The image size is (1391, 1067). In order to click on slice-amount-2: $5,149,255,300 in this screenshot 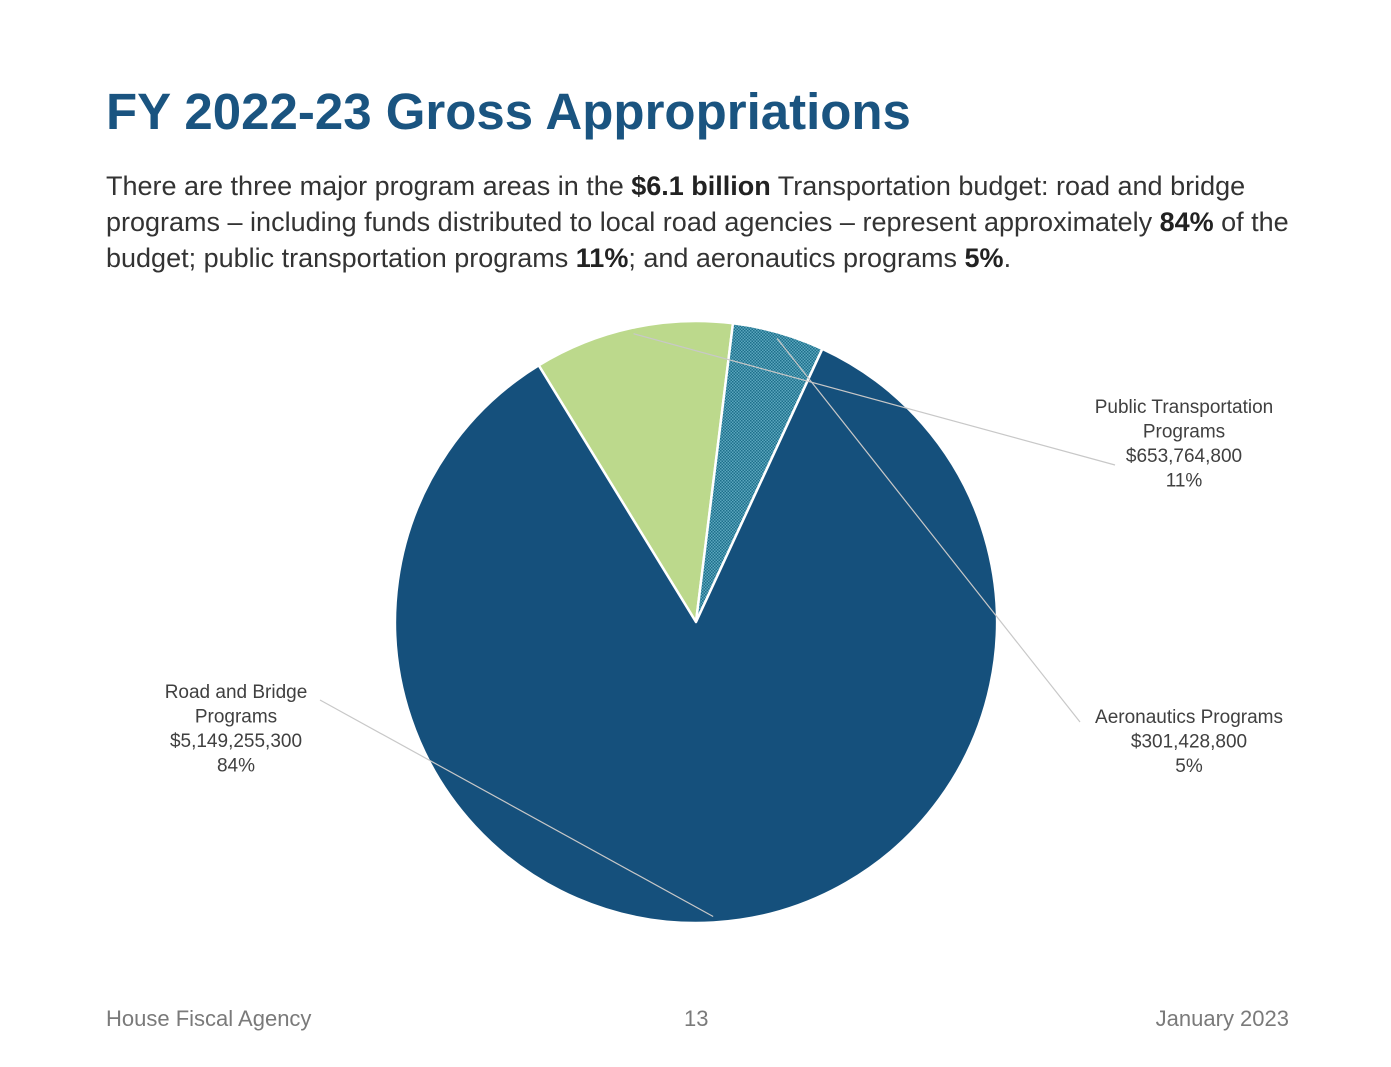, I will do `click(236, 741)`.